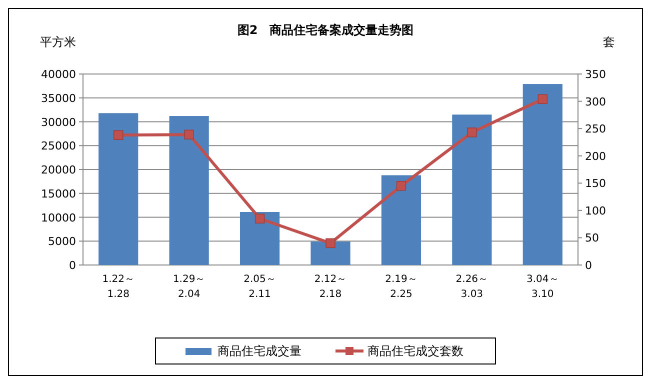  I want to click on y-tick-label: 35000, so click(58, 98).